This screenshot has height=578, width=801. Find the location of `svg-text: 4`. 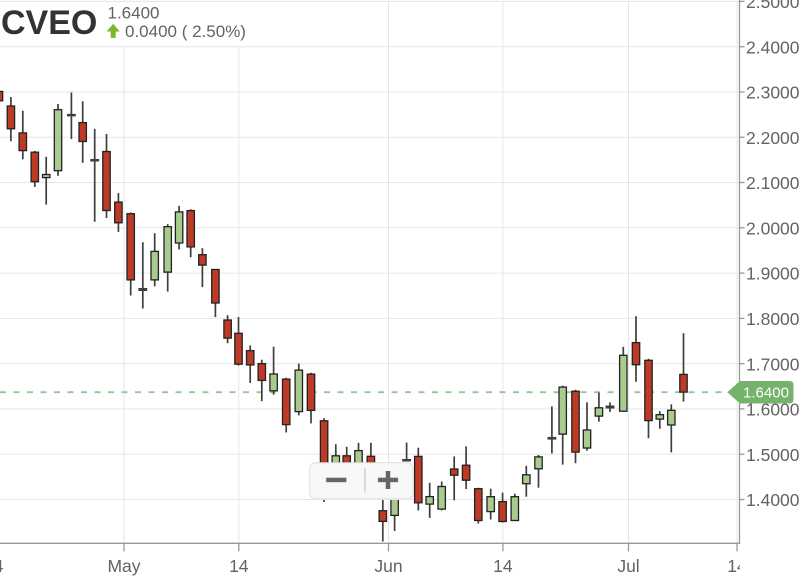

svg-text: 4 is located at coordinates (2, 566).